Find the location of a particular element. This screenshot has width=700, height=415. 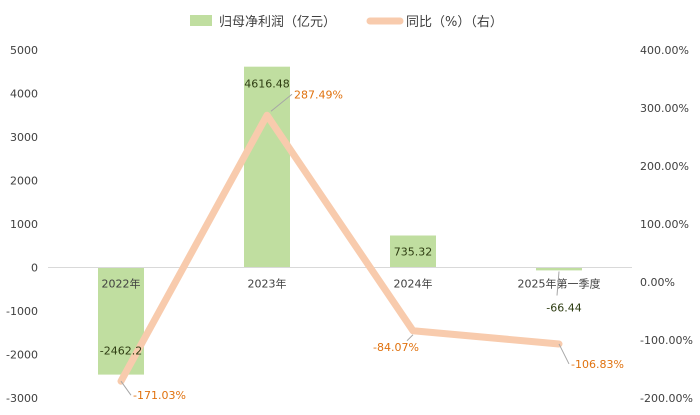

bar-data-label: 735.32 is located at coordinates (413, 252).